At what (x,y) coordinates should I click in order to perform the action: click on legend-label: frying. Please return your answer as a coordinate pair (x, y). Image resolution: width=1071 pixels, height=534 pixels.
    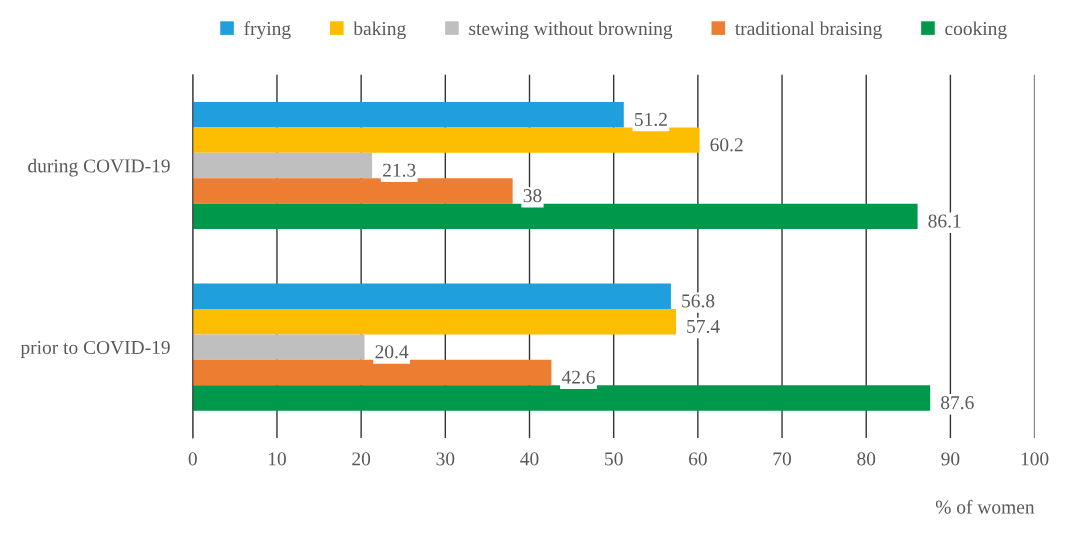
    Looking at the image, I should click on (267, 30).